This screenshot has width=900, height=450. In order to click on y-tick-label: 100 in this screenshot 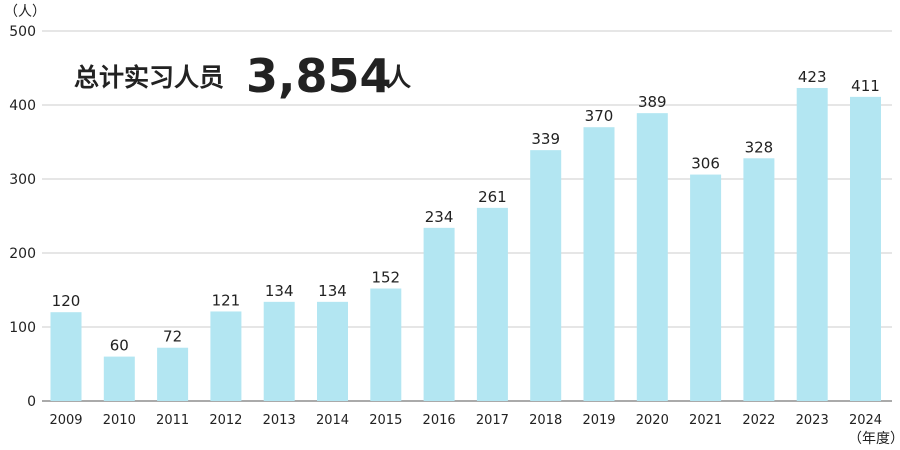, I will do `click(22, 328)`.